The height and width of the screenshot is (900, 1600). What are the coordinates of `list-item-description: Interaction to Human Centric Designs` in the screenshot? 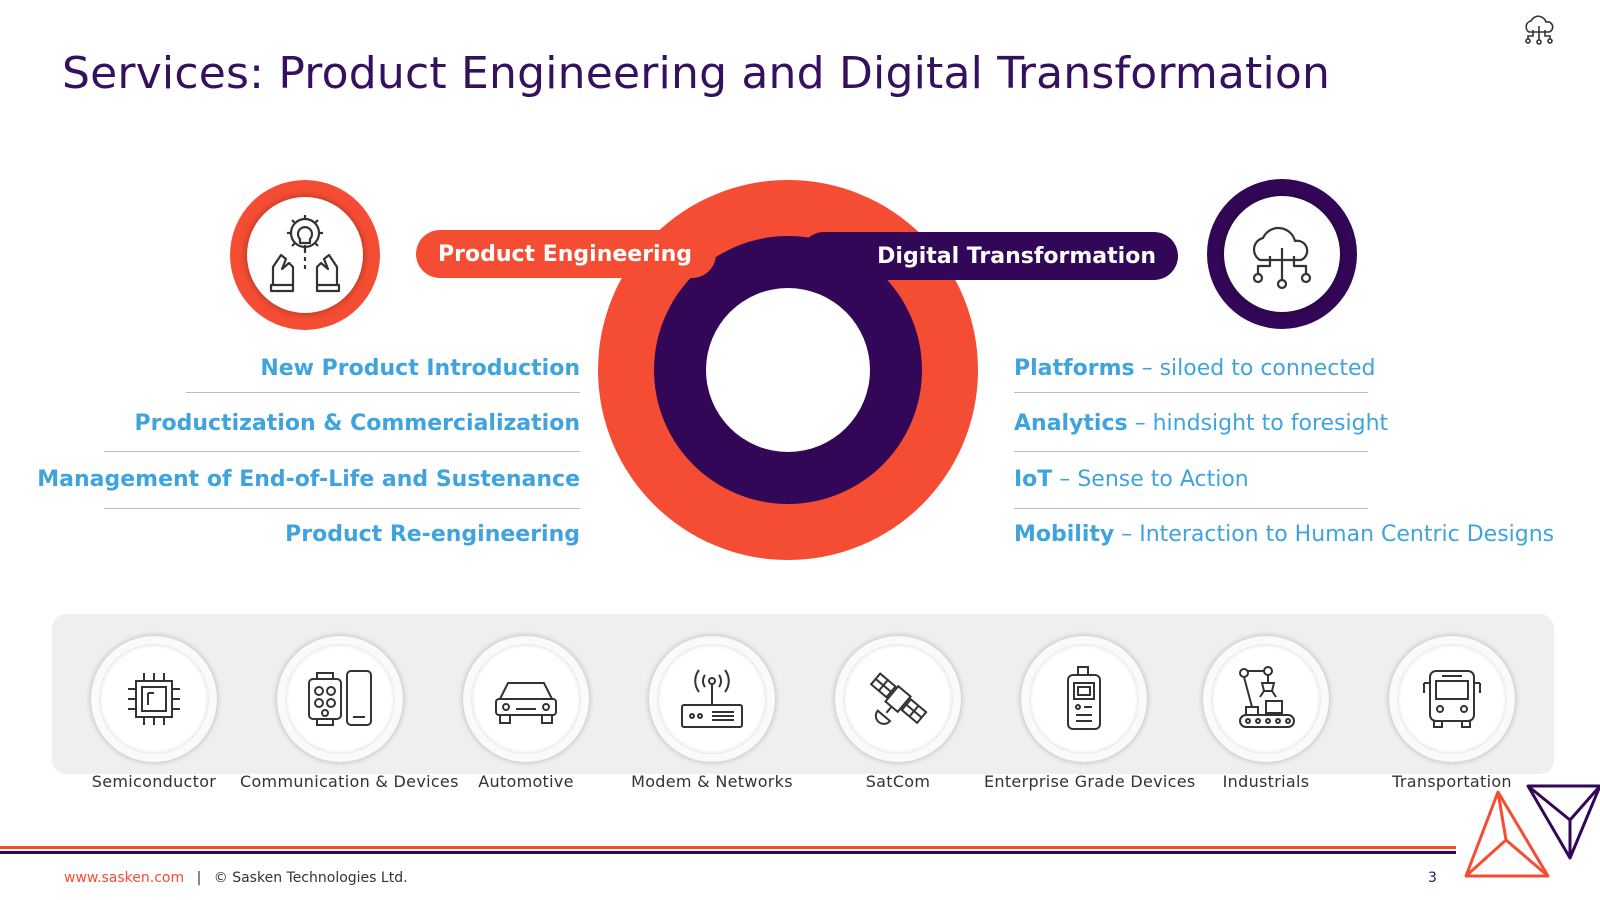 It's located at (1347, 534).